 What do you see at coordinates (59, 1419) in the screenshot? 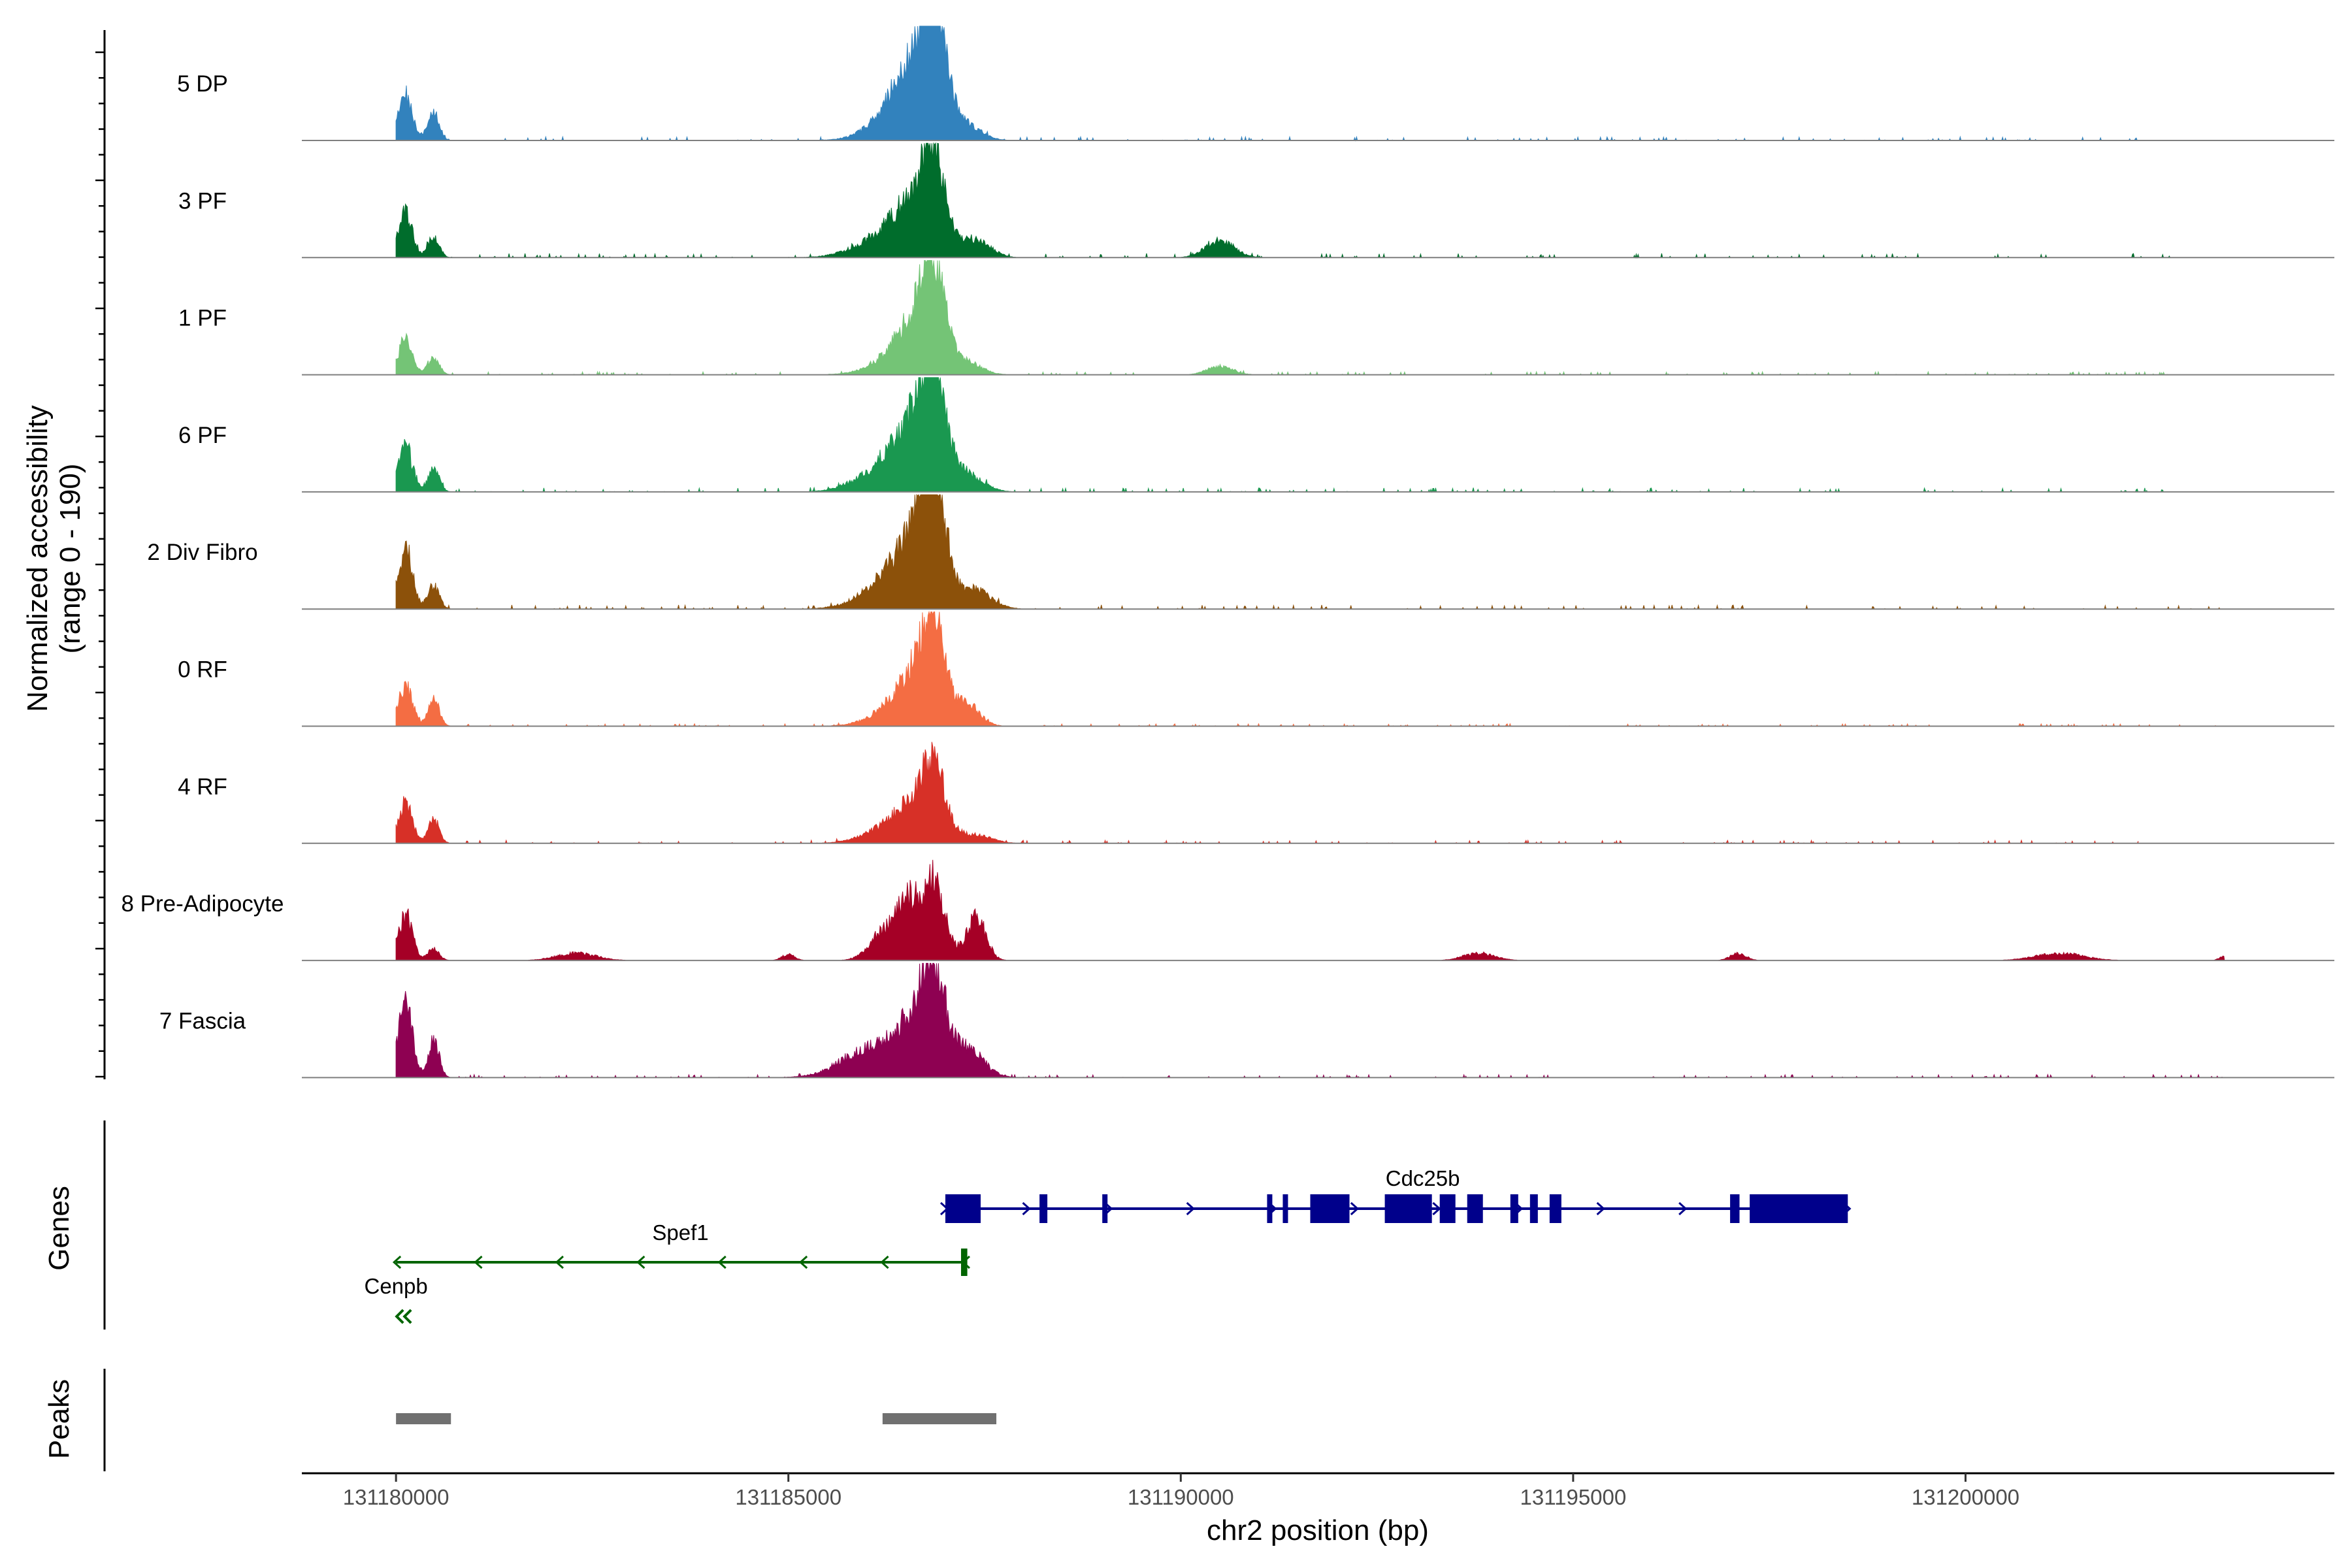
I see `peaks-panel-title: Peaks` at bounding box center [59, 1419].